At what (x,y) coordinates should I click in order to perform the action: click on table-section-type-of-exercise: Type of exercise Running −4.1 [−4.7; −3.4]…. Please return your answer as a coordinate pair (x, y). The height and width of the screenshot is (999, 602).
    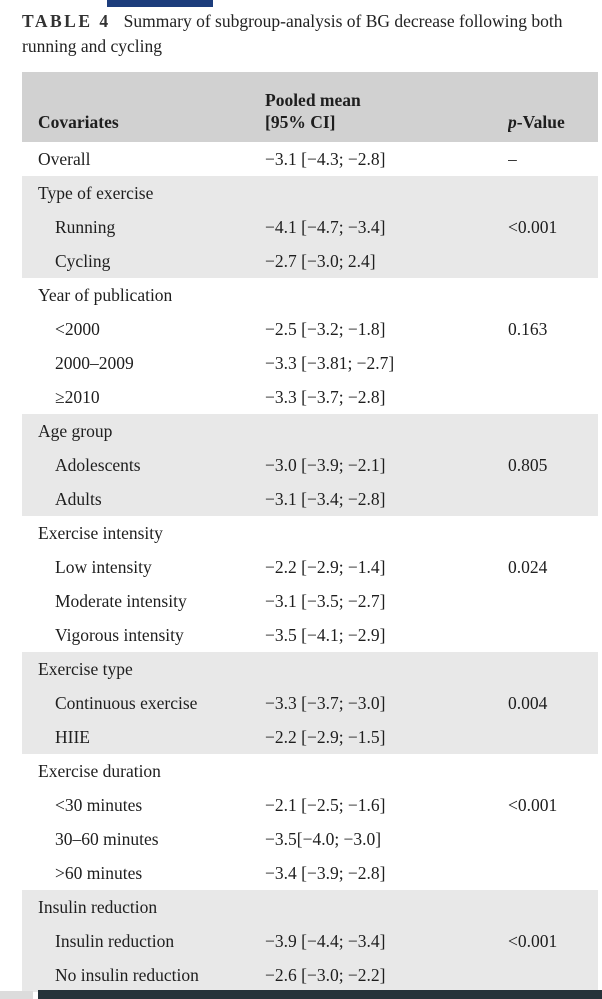
    Looking at the image, I should click on (310, 227).